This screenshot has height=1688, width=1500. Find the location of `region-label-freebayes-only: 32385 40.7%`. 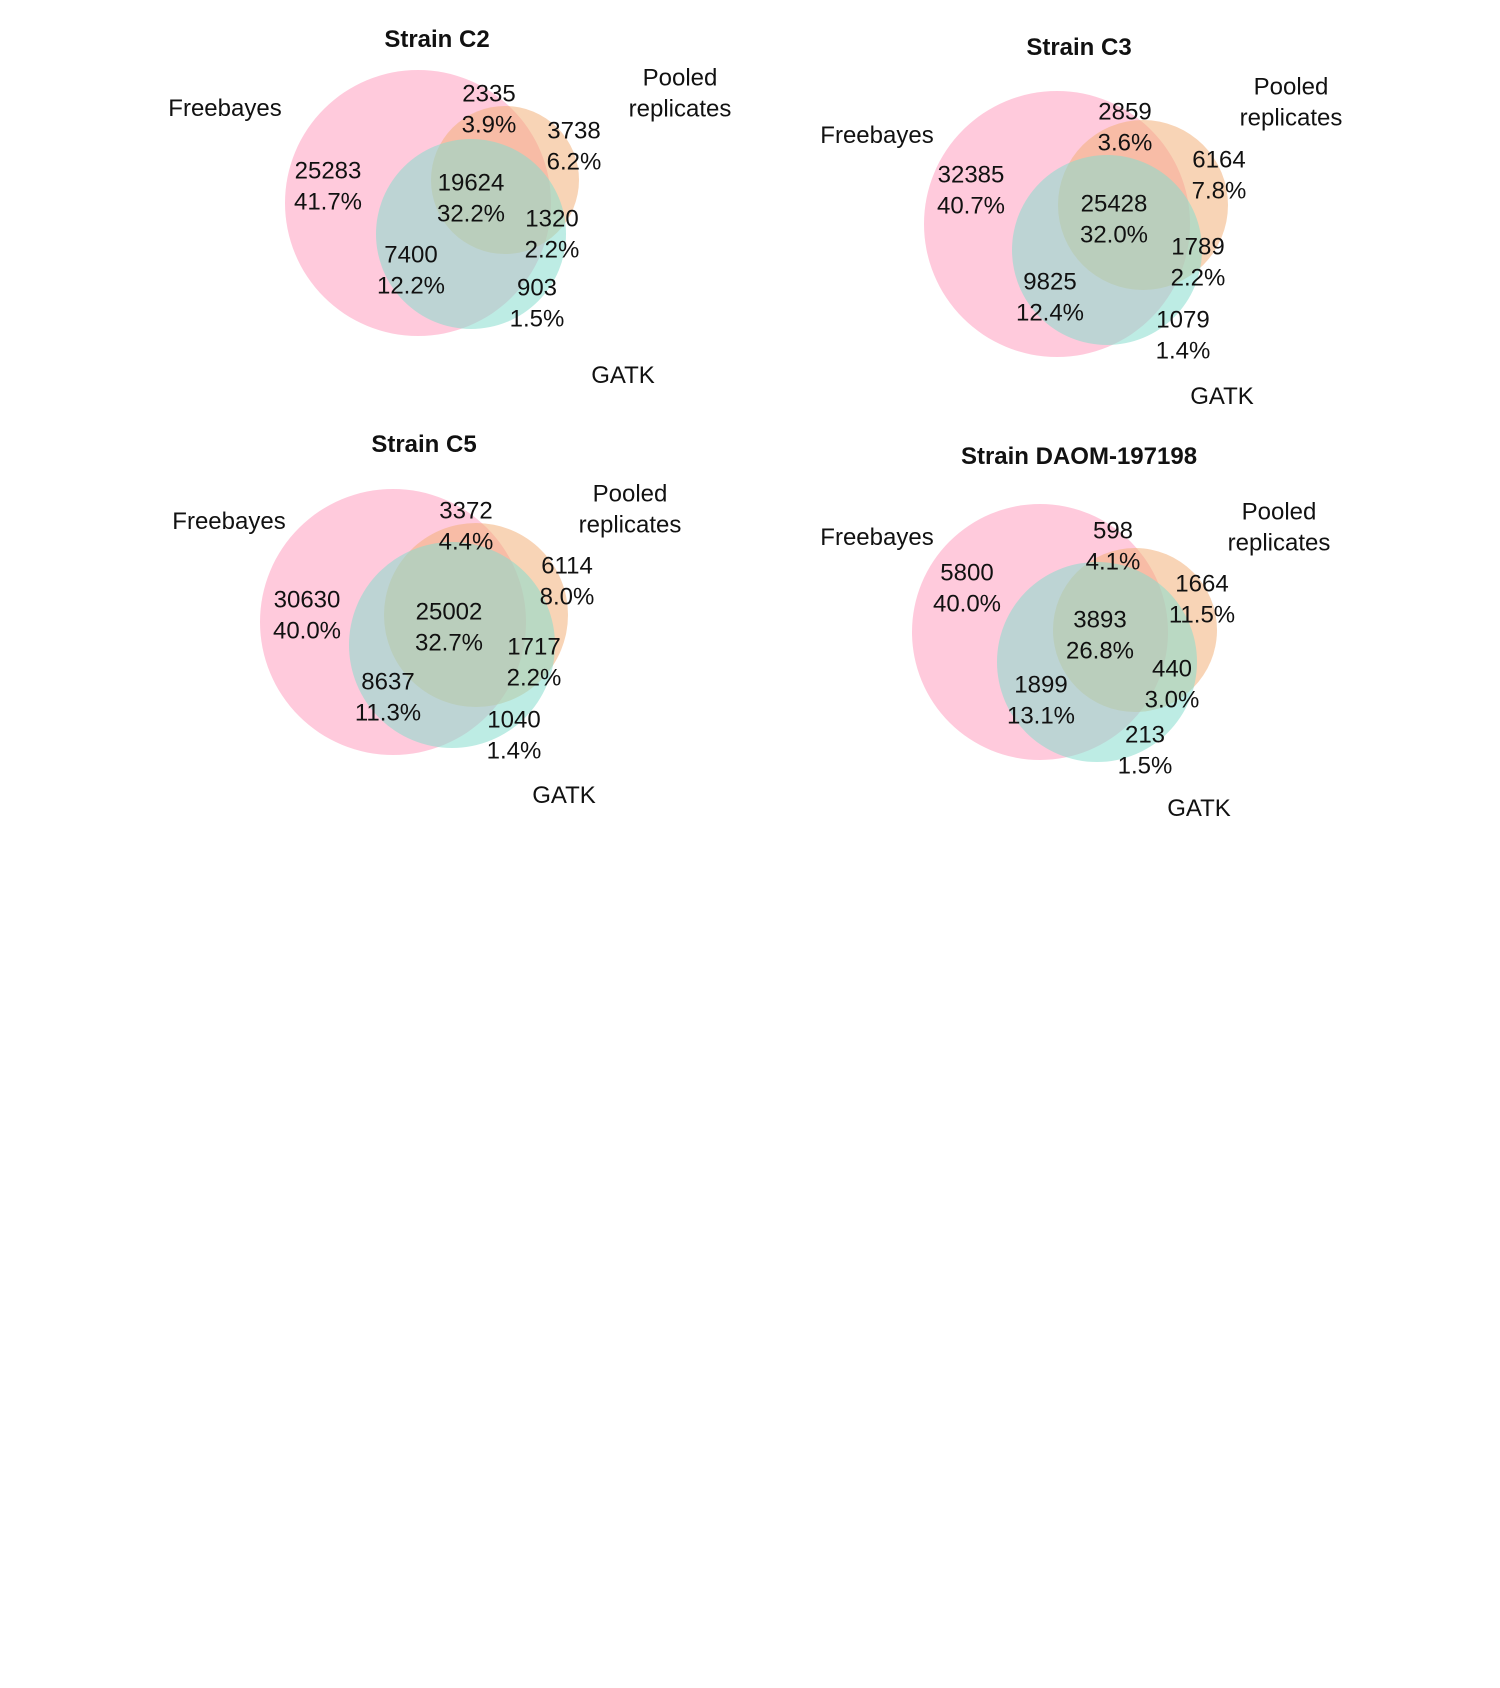

region-label-freebayes-only: 32385 40.7% is located at coordinates (971, 191).